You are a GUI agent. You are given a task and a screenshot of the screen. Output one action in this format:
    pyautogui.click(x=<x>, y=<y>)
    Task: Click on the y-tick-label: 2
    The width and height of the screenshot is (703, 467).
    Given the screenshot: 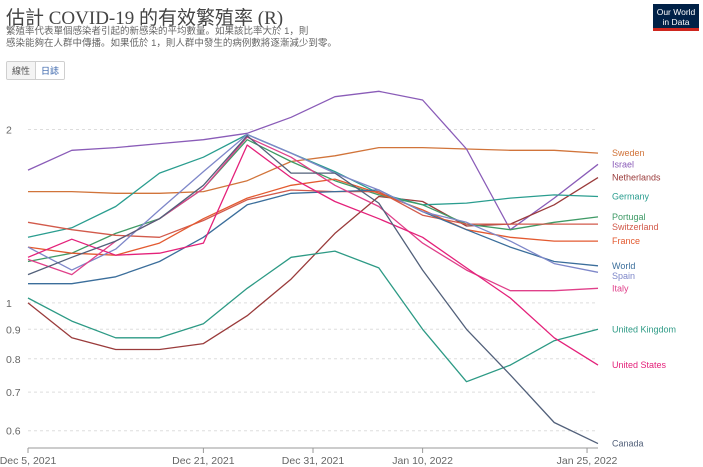 What is the action you would take?
    pyautogui.click(x=9, y=130)
    